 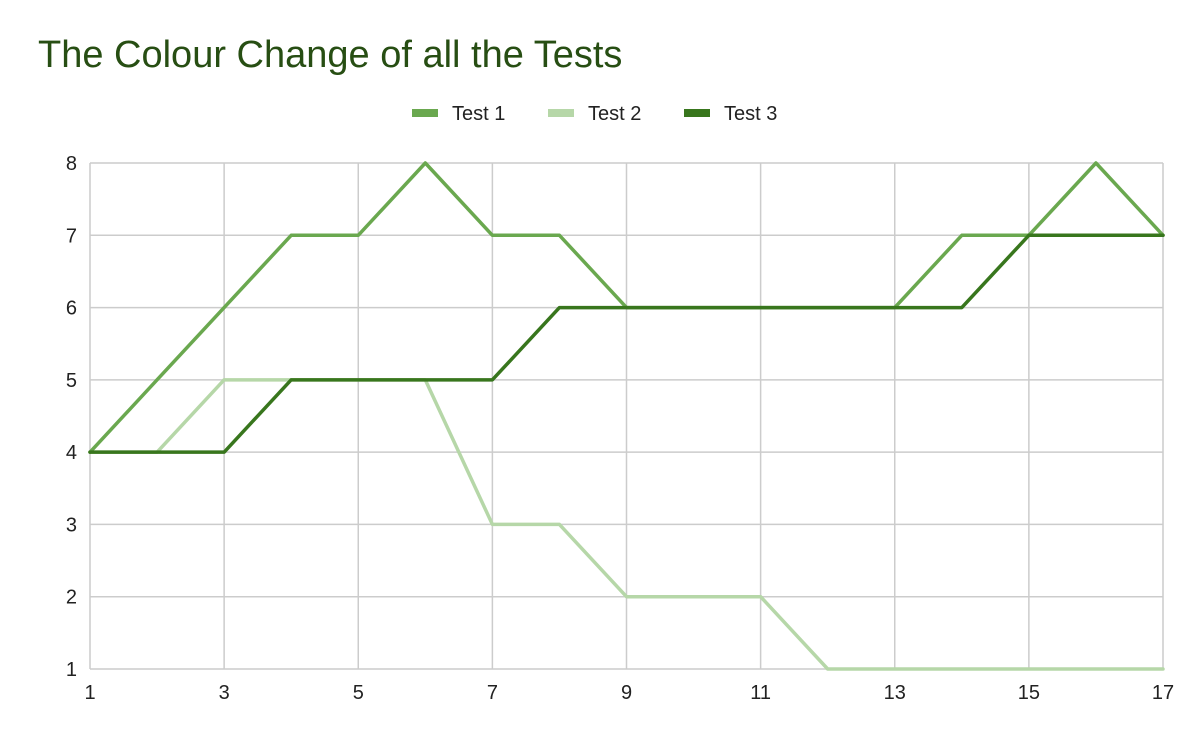 I want to click on x-tick-label: 11, so click(x=760, y=693).